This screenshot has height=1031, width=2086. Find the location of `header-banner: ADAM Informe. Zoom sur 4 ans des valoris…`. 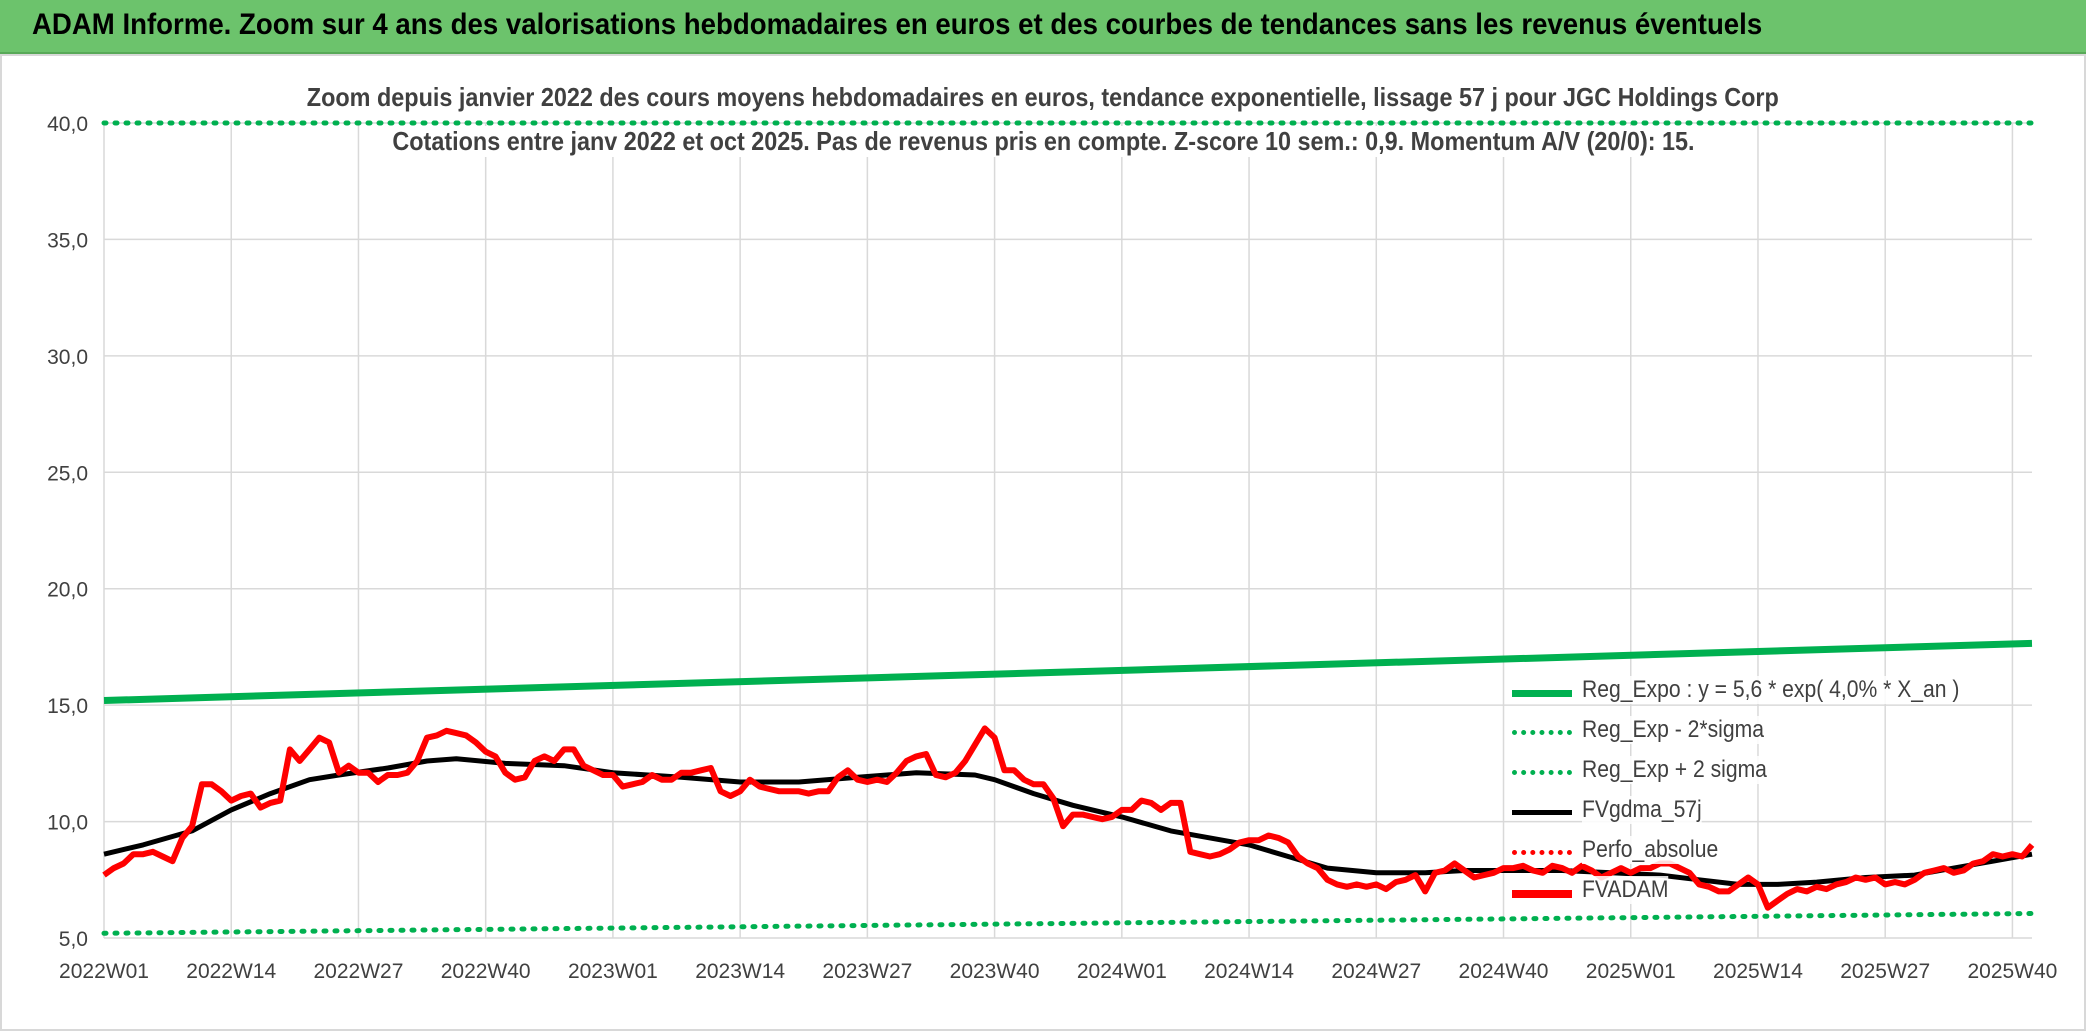

header-banner: ADAM Informe. Zoom sur 4 ans des valoris… is located at coordinates (1043, 27).